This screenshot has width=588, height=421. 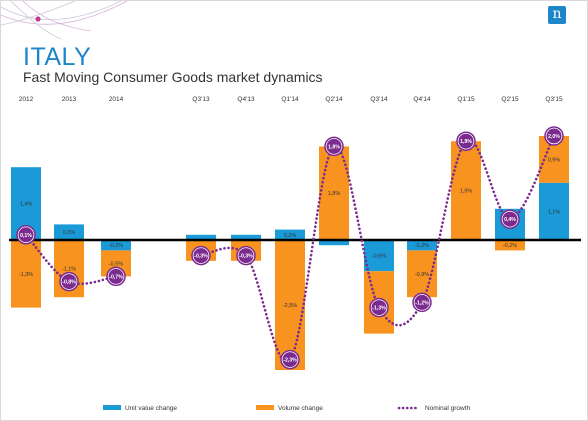 I want to click on nominal-value-label: -0,8%, so click(x=69, y=283).